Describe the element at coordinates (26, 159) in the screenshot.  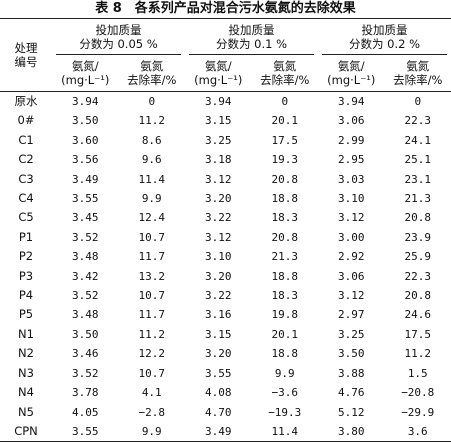
I see `row-label: C2` at that location.